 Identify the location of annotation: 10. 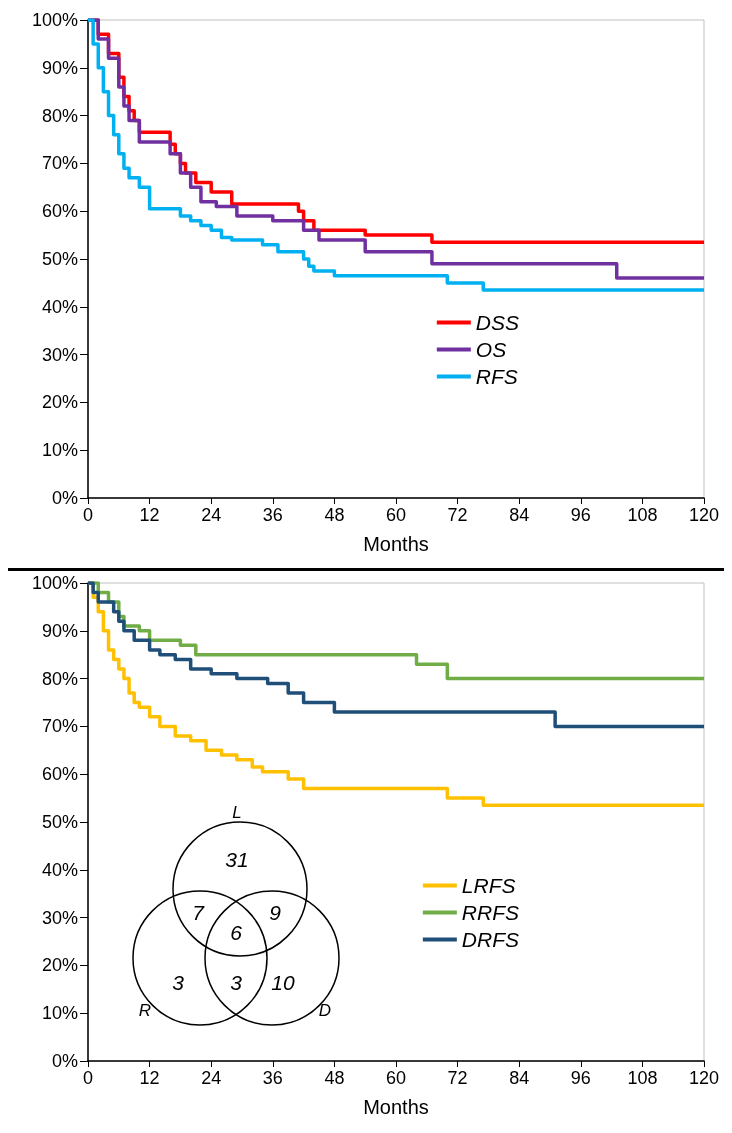
(283, 982).